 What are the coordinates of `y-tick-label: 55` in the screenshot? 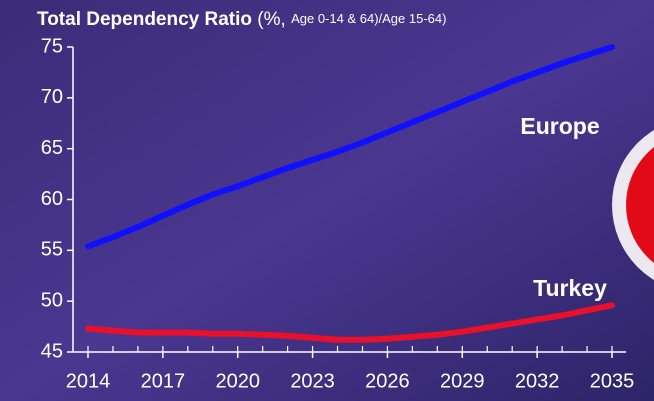 It's located at (52, 250).